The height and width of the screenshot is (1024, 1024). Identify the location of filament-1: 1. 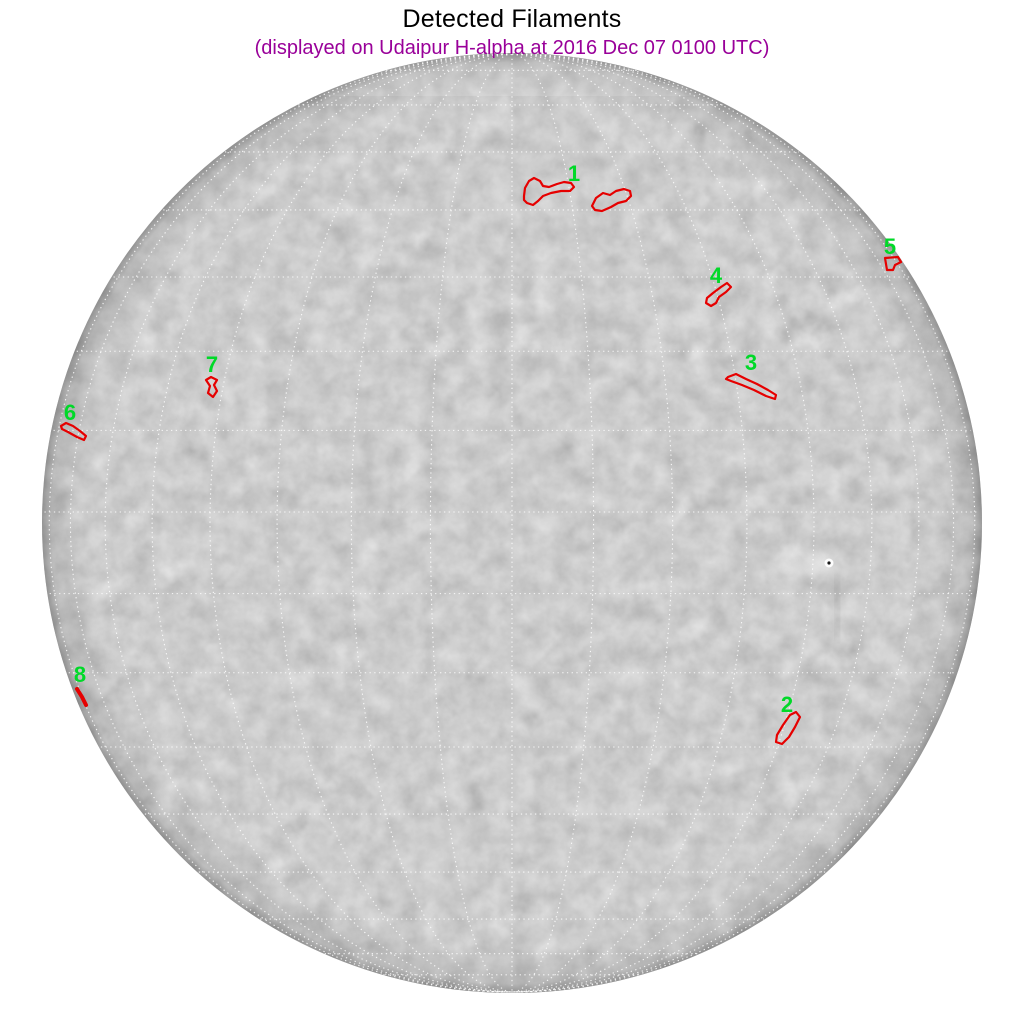
(577, 187).